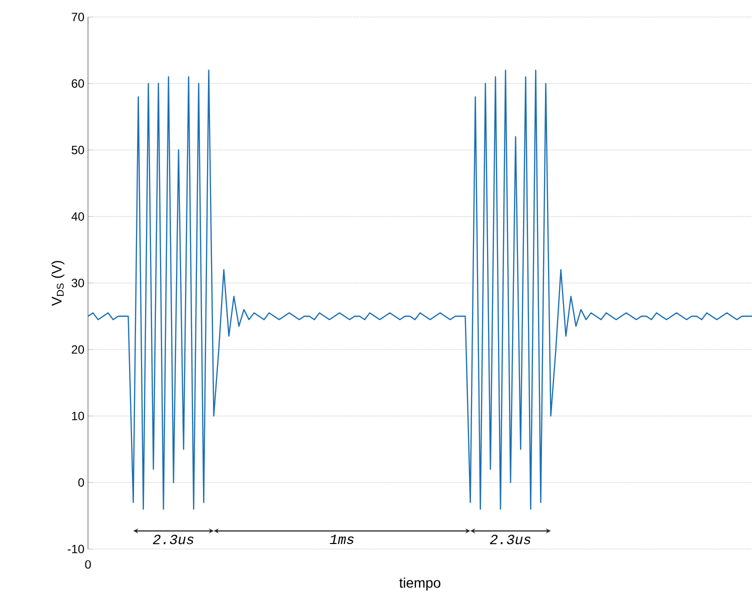 This screenshot has width=752, height=602. Describe the element at coordinates (81, 482) in the screenshot. I see `y-tick-label: 0` at that location.